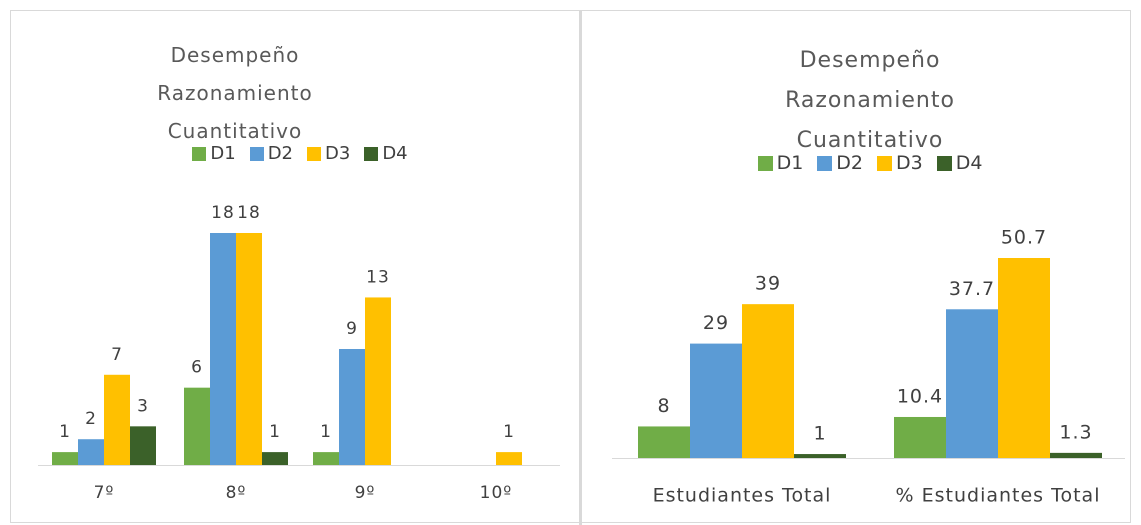  What do you see at coordinates (920, 396) in the screenshot?
I see `data-label: 10.4` at bounding box center [920, 396].